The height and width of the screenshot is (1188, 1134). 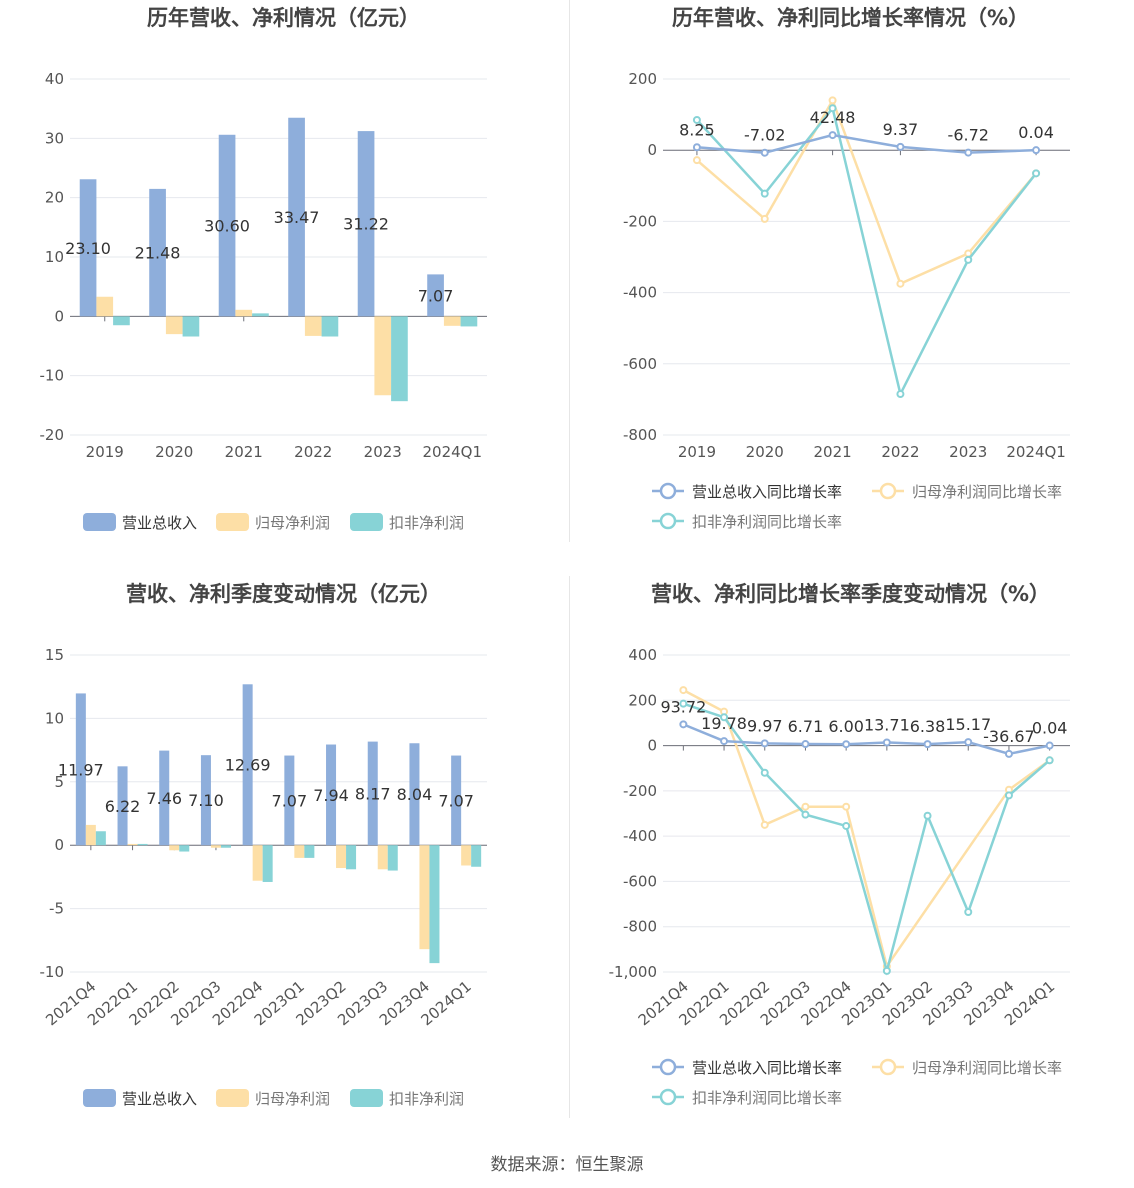 What do you see at coordinates (569, 271) in the screenshot?
I see `panel-divider-top` at bounding box center [569, 271].